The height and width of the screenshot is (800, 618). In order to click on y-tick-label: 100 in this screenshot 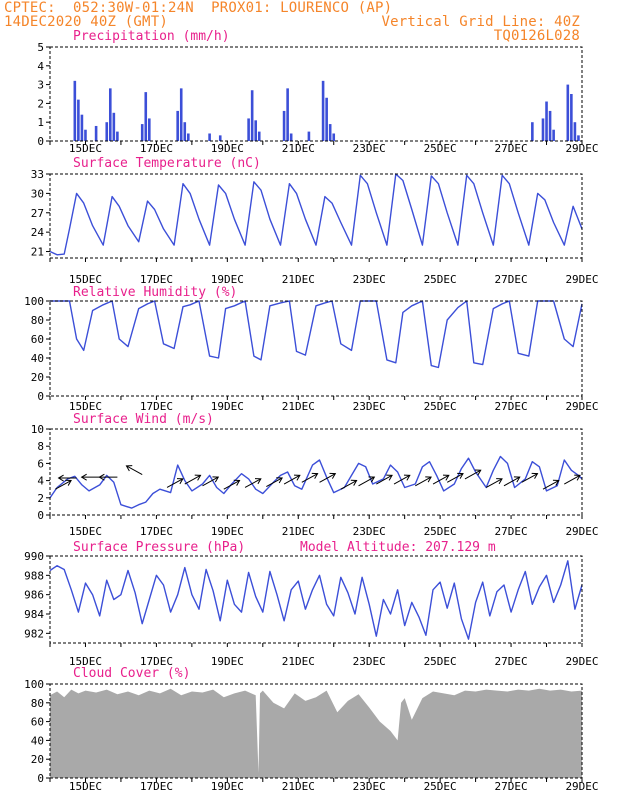, I will do `click(34, 301)`.